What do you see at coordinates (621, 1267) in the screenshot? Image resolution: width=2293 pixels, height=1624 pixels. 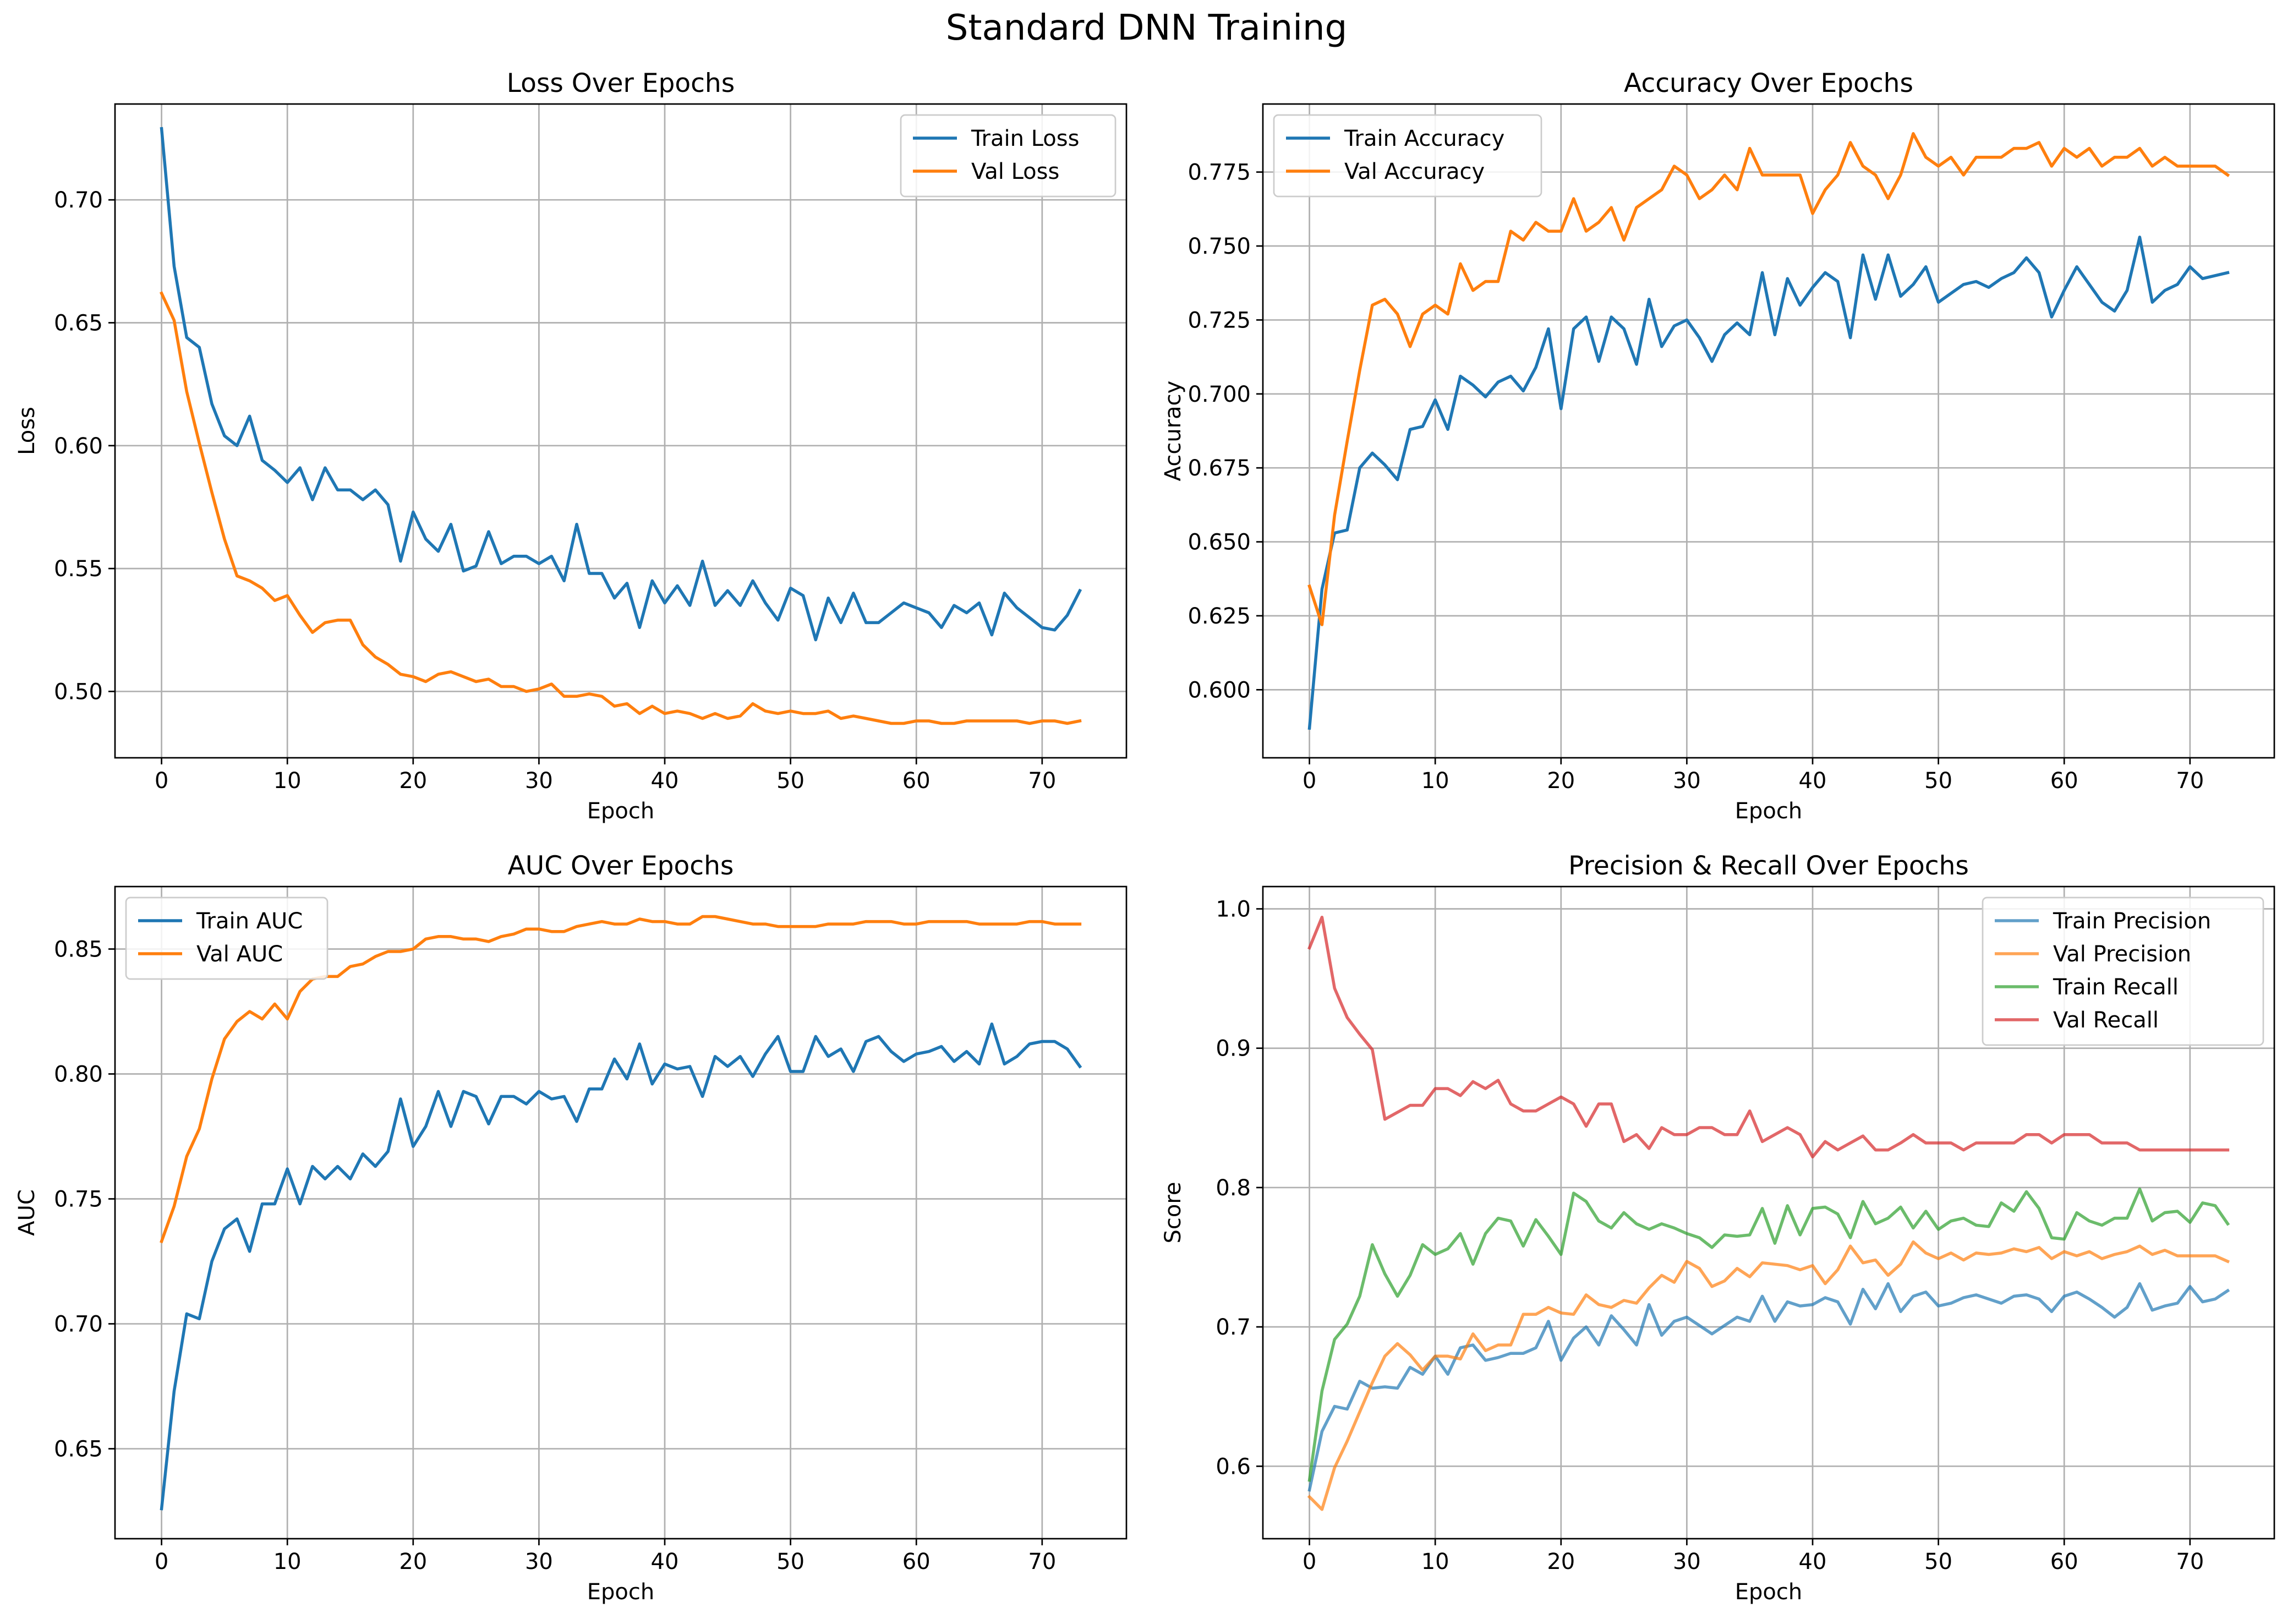 I see `series-line-train-auc` at bounding box center [621, 1267].